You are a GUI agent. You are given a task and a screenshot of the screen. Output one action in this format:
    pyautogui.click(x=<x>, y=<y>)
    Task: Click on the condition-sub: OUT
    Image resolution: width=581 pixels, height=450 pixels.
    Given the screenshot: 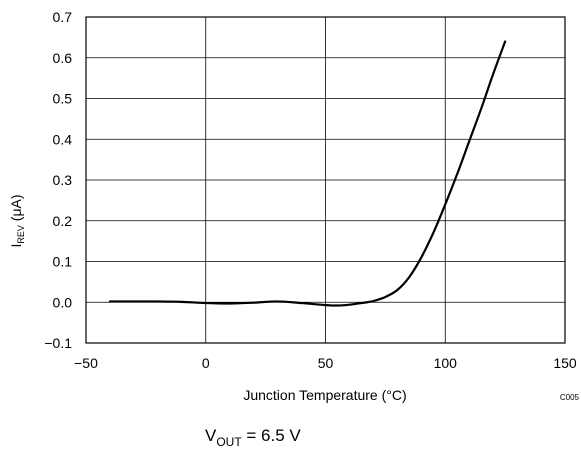 What is the action you would take?
    pyautogui.click(x=229, y=442)
    